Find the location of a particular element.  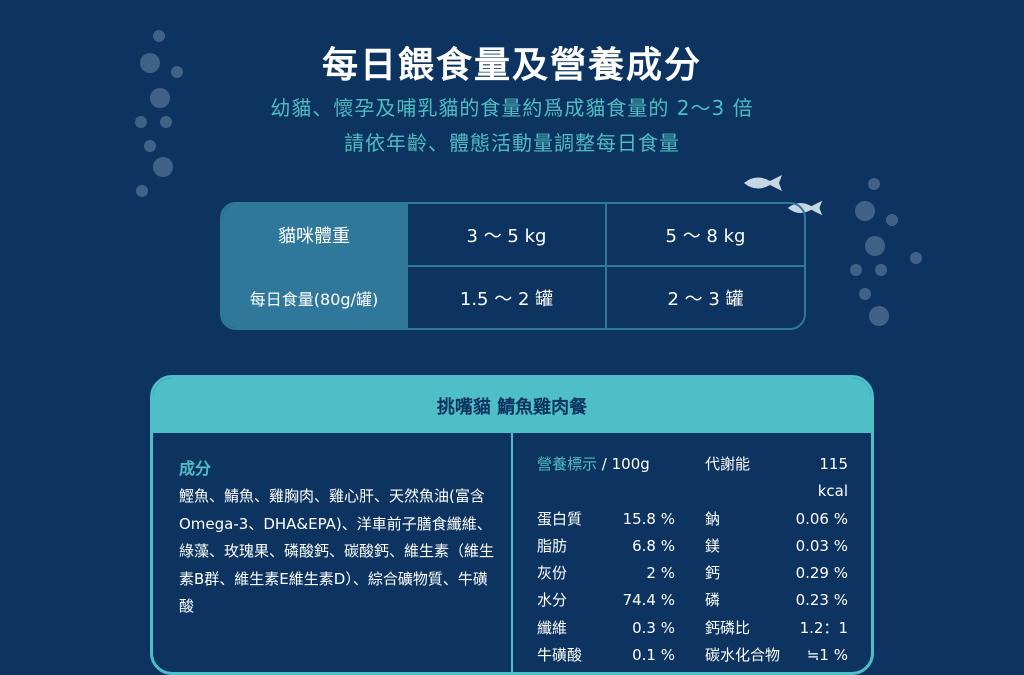

subtitle-line-2: 請依年齡、體態活動量調整每日食量 is located at coordinates (512, 143).